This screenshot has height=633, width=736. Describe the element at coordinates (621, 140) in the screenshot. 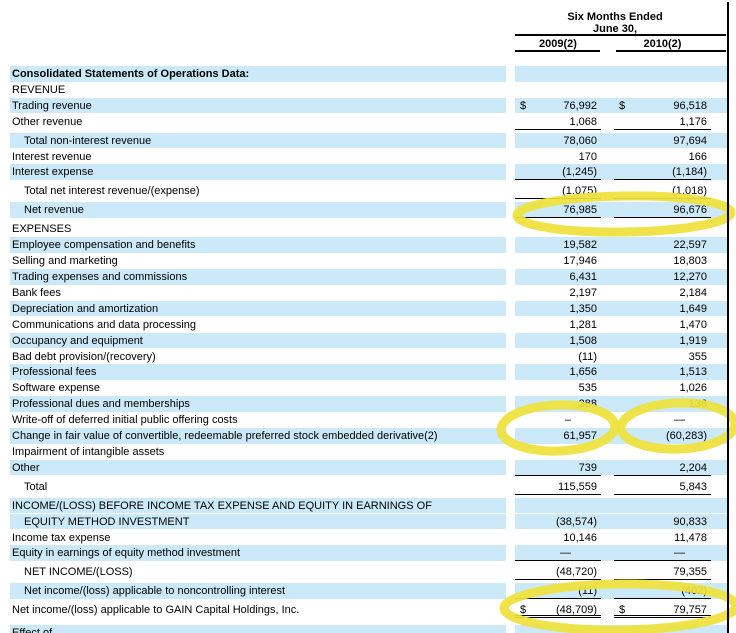

I see `row-values: 78,060 97,694` at that location.